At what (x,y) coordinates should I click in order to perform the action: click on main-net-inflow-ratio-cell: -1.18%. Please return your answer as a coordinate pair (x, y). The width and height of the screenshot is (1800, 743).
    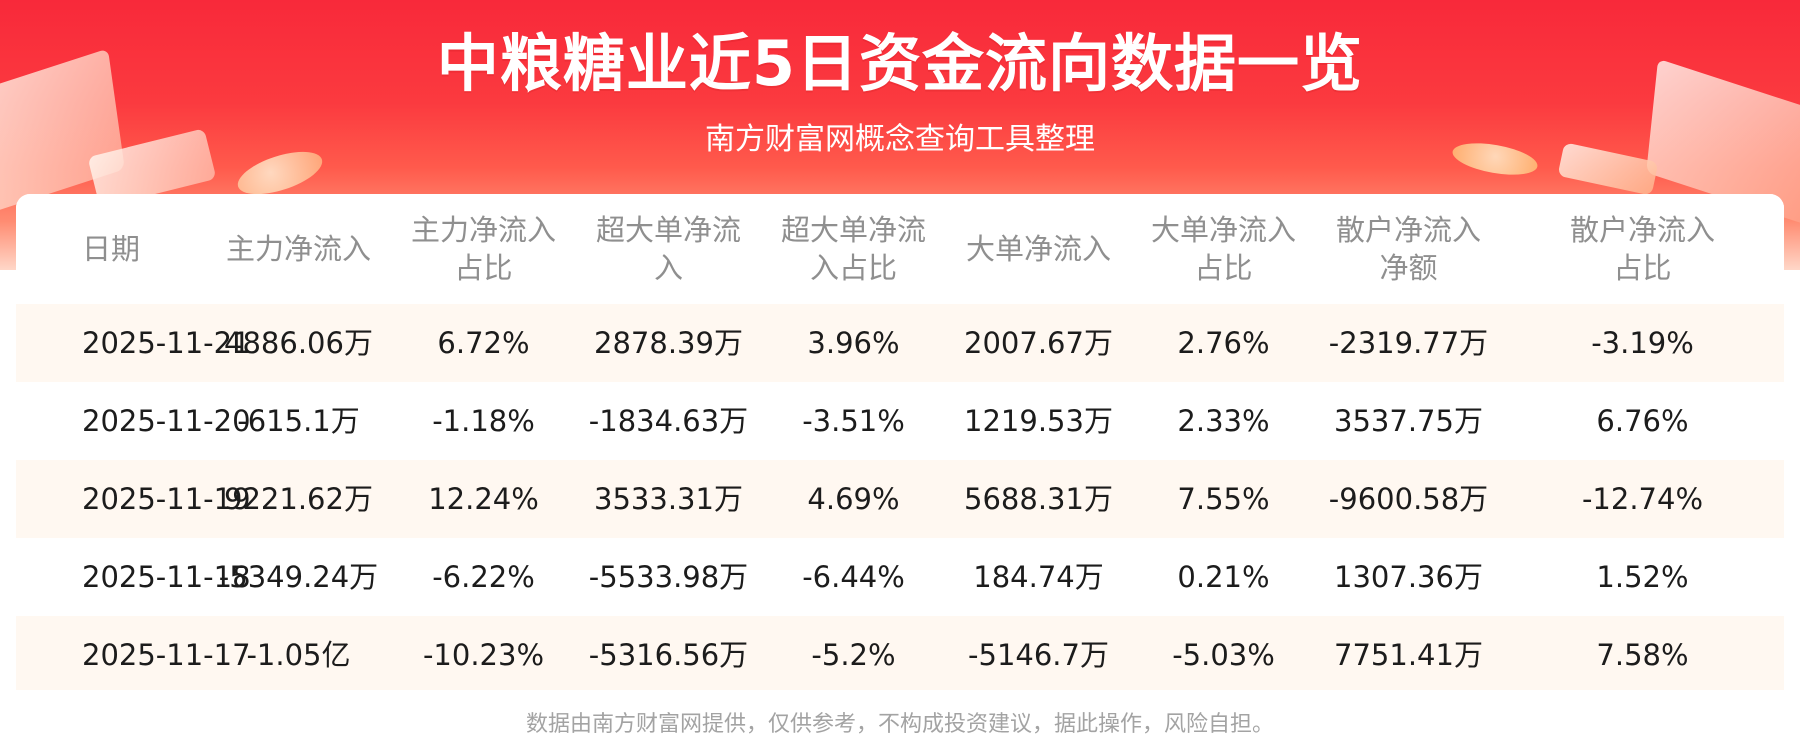
    Looking at the image, I should click on (483, 421).